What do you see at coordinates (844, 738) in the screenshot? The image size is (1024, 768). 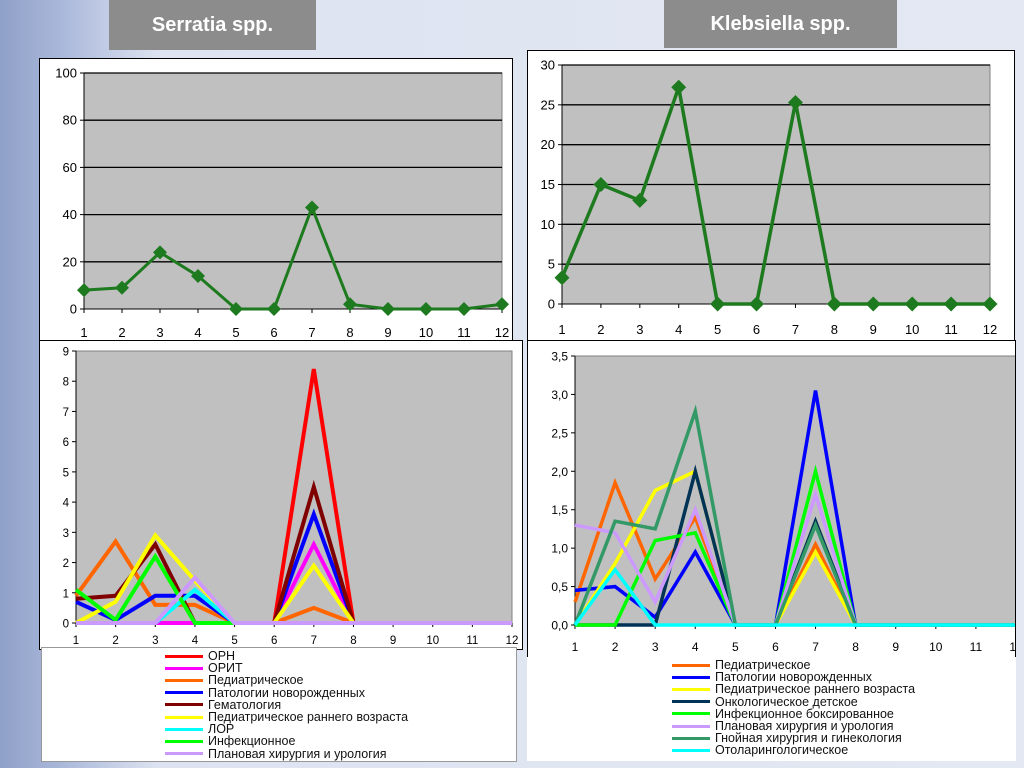 I see `legend-item: Гнойная хирургия и гинекология` at bounding box center [844, 738].